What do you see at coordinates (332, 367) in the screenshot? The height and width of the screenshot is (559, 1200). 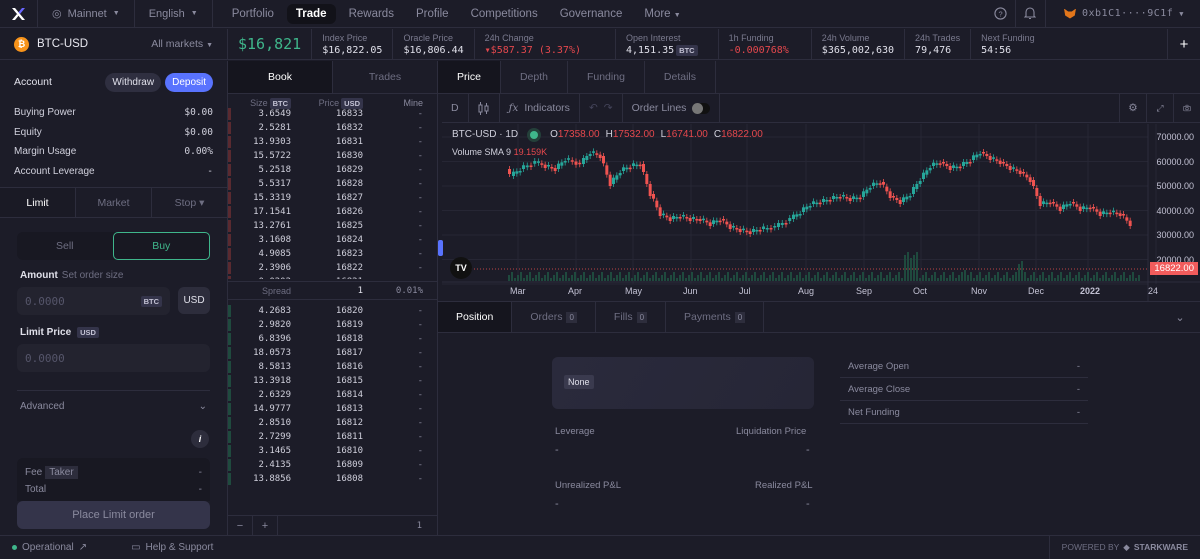 I see `book-row: 8.5813 16816-` at bounding box center [332, 367].